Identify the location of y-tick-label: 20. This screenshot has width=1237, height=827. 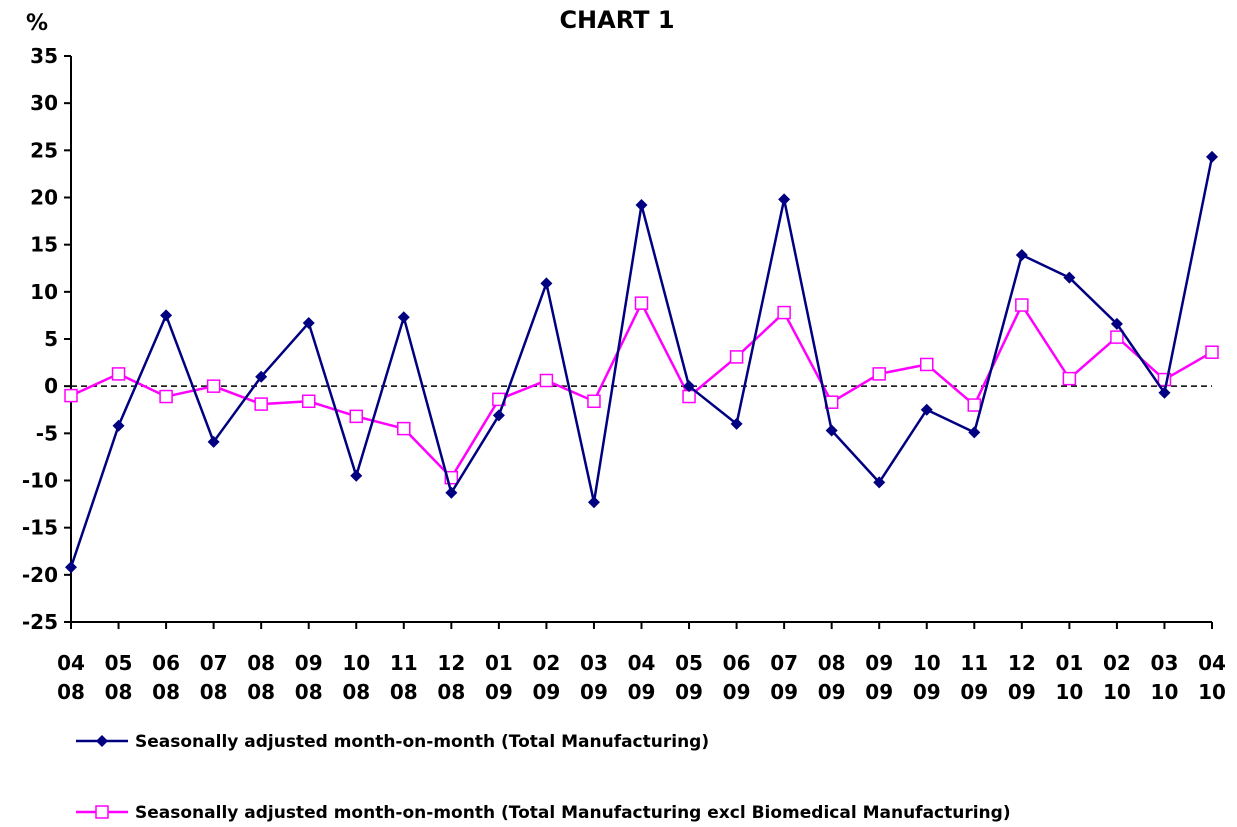
(44, 198).